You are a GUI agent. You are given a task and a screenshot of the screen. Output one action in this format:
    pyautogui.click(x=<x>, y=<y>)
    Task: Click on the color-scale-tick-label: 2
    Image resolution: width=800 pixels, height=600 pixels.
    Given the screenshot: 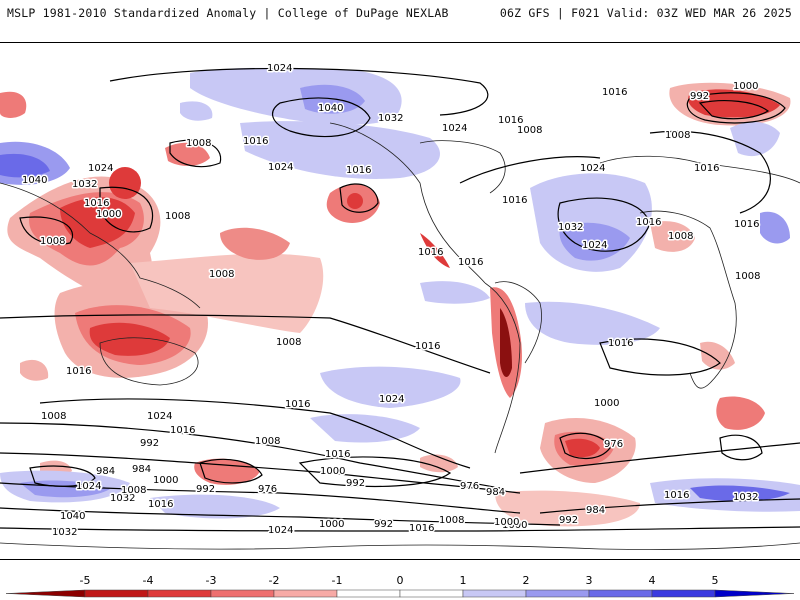 What is the action you would take?
    pyautogui.click(x=526, y=580)
    